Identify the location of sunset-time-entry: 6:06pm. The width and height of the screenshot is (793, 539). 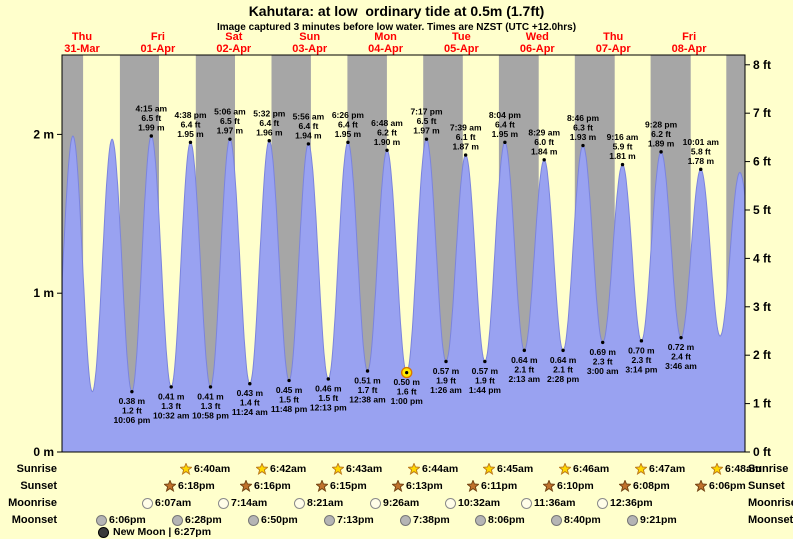
(720, 486).